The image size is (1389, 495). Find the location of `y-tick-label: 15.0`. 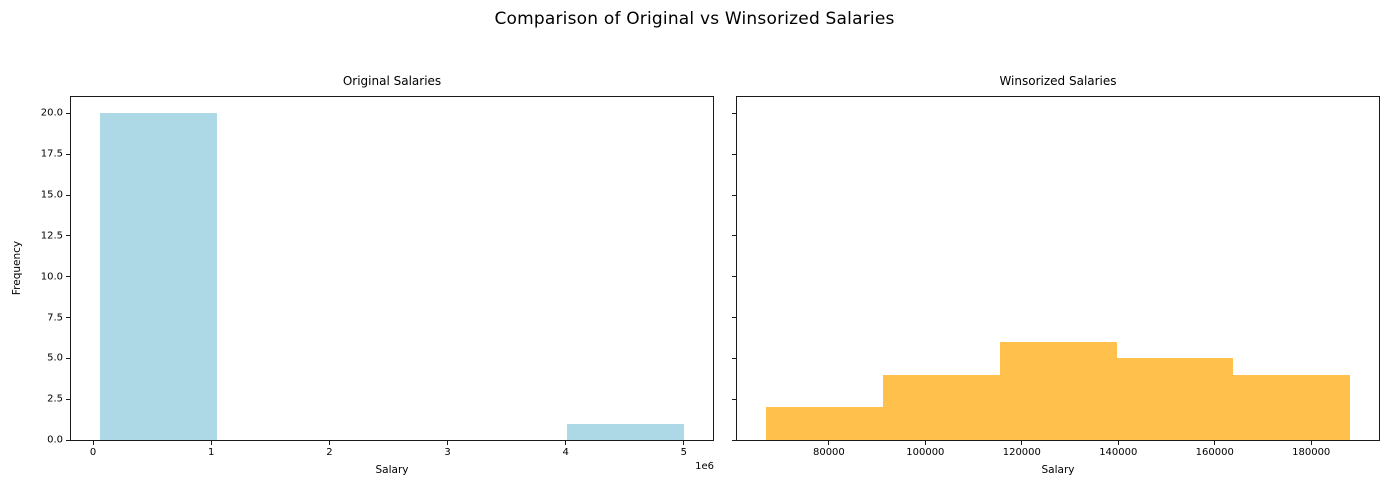

y-tick-label: 15.0 is located at coordinates (51, 195).